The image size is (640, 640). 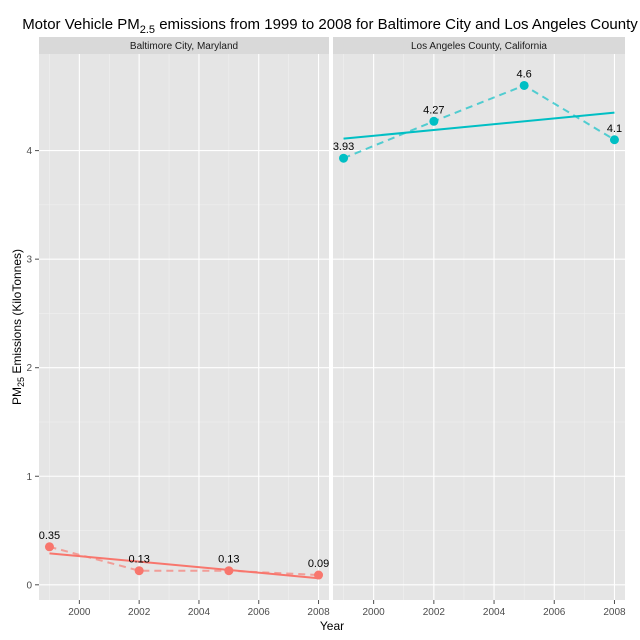 What do you see at coordinates (433, 110) in the screenshot?
I see `data-label: 4.27` at bounding box center [433, 110].